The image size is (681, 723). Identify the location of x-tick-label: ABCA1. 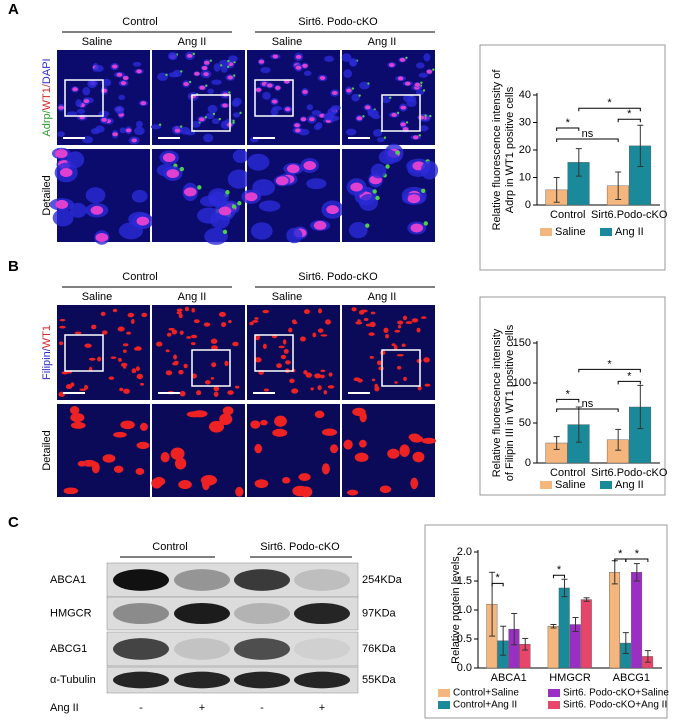
(509, 678).